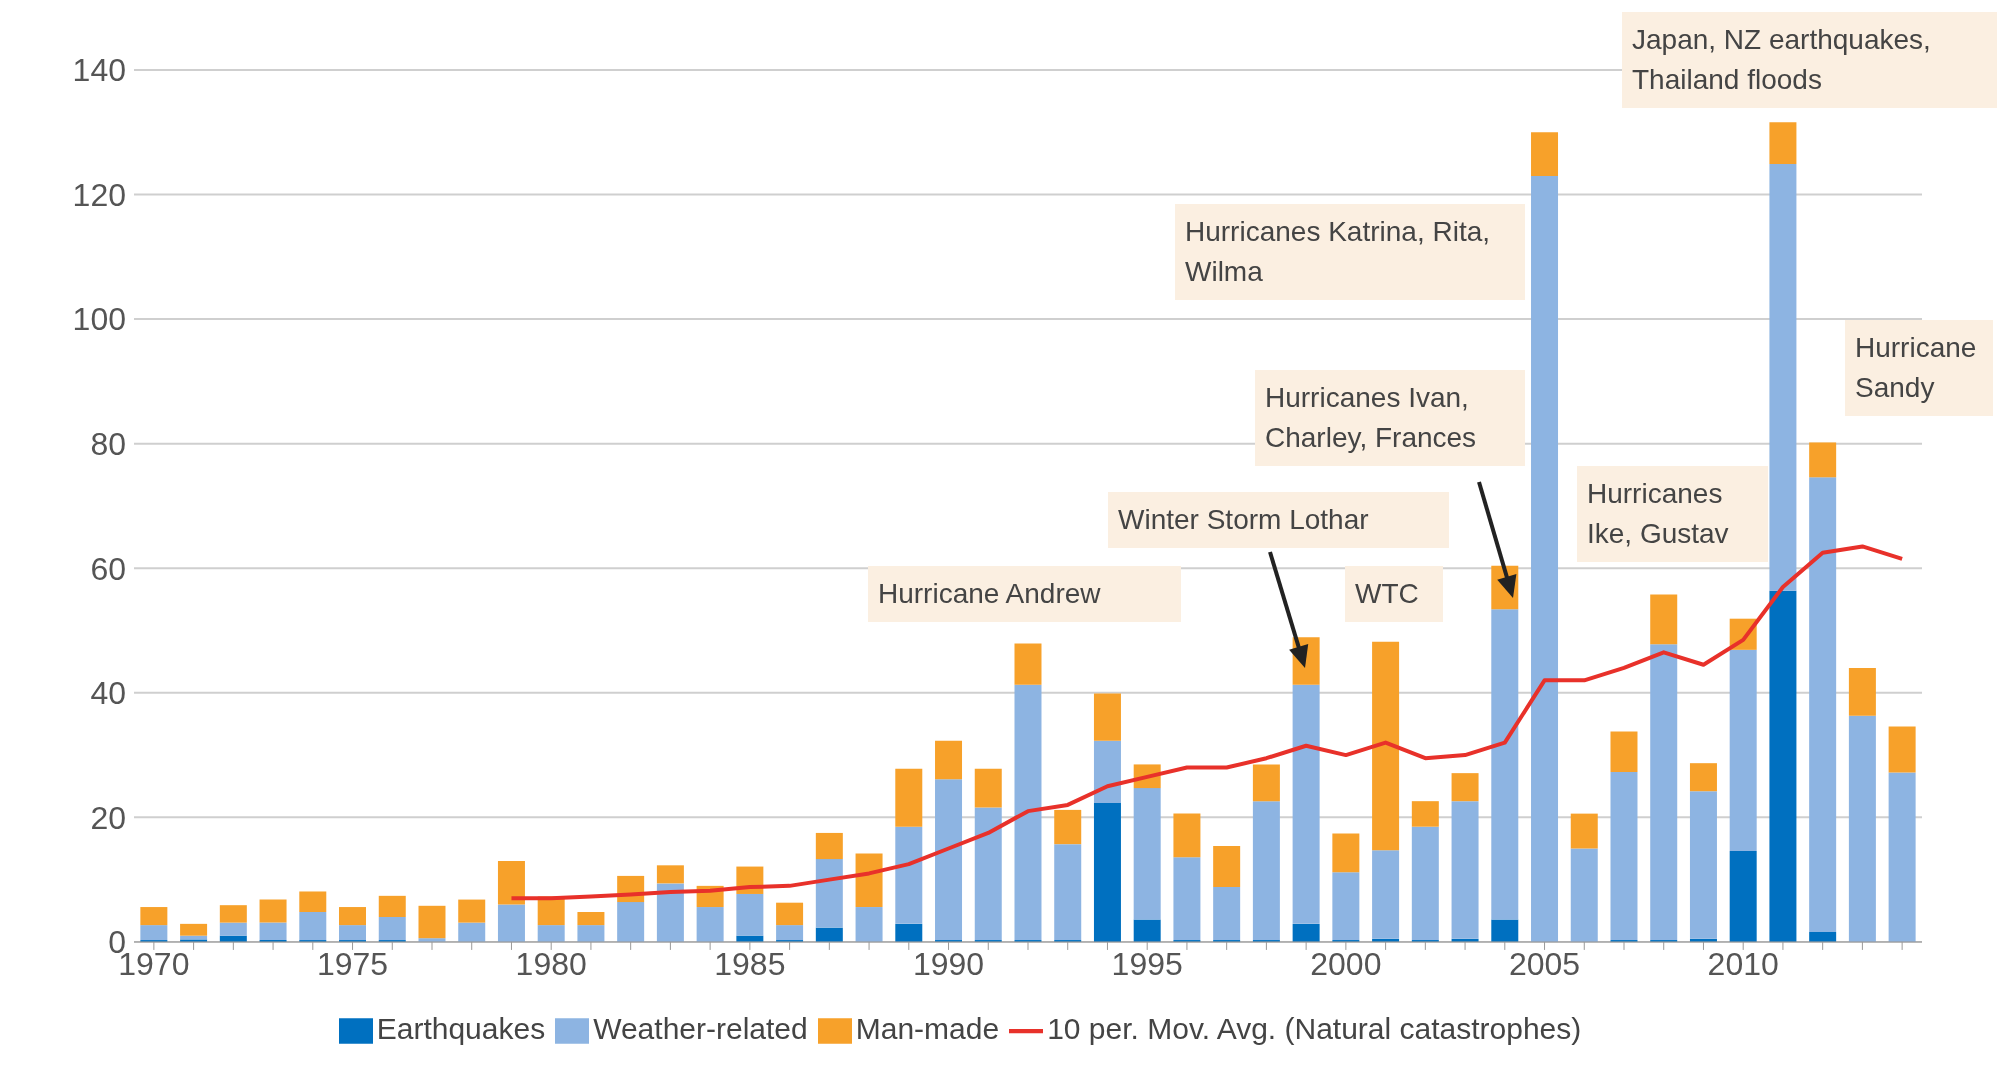 Image resolution: width=2002 pixels, height=1065 pixels. I want to click on note-box: Hurricanes Ivan, Charley, Frances, so click(1390, 418).